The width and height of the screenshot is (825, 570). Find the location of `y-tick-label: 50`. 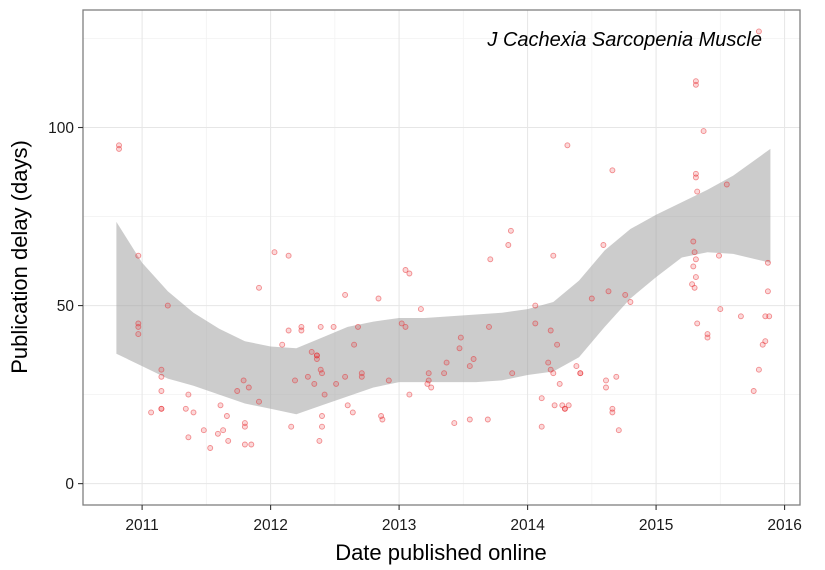

y-tick-label: 50 is located at coordinates (66, 306).